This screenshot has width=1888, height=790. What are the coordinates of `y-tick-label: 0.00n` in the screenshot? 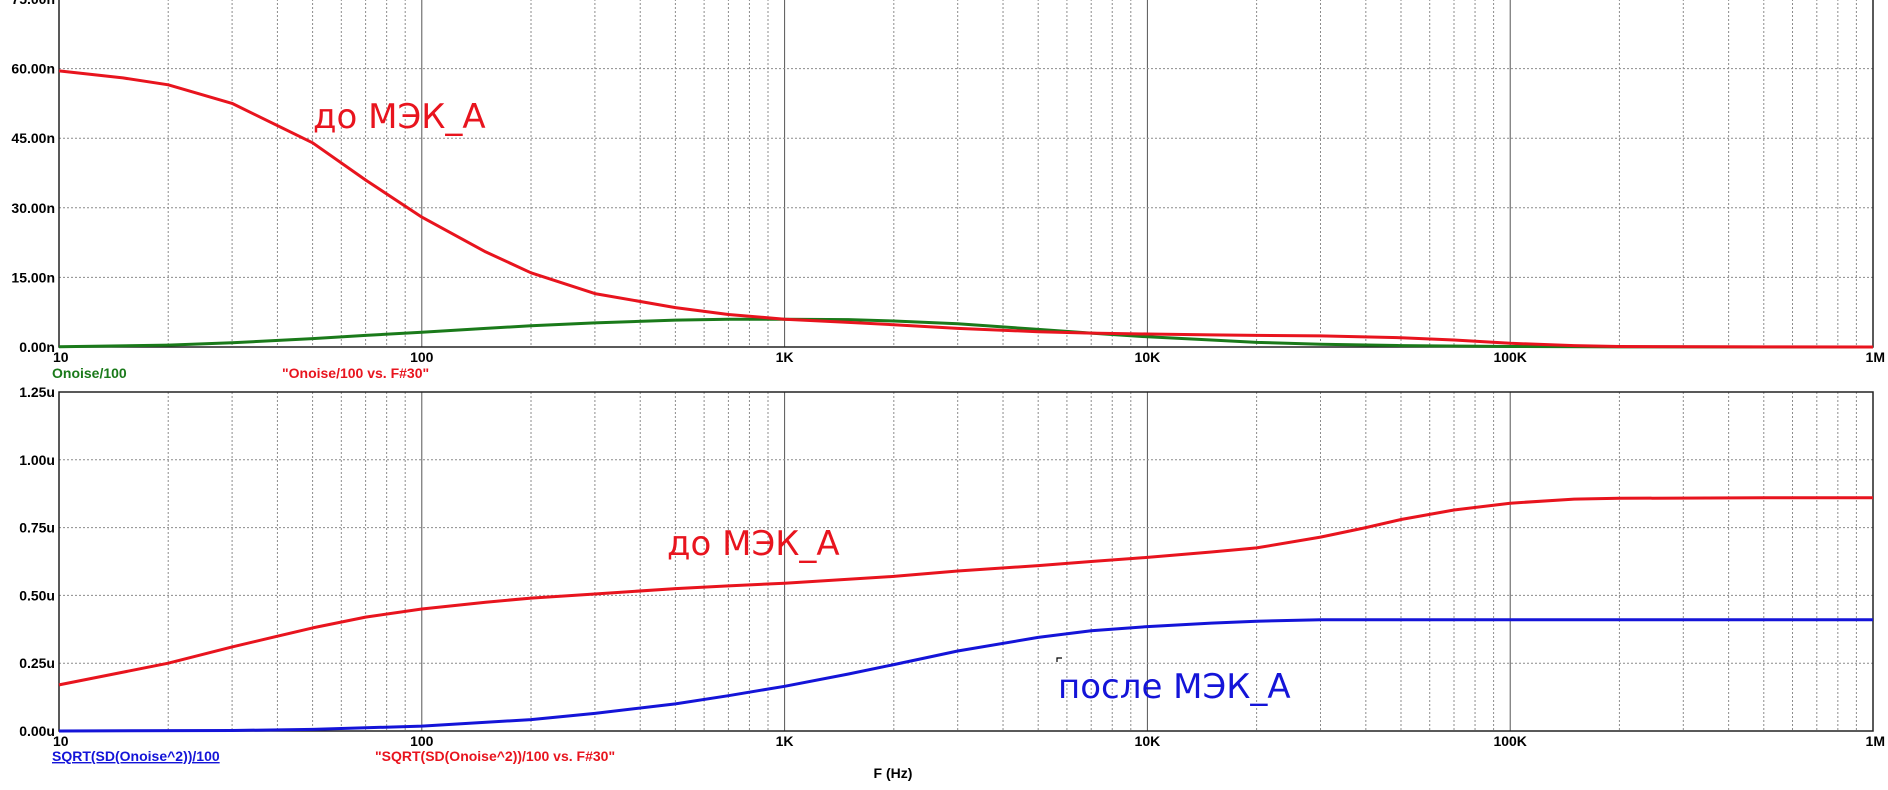 It's located at (37, 347).